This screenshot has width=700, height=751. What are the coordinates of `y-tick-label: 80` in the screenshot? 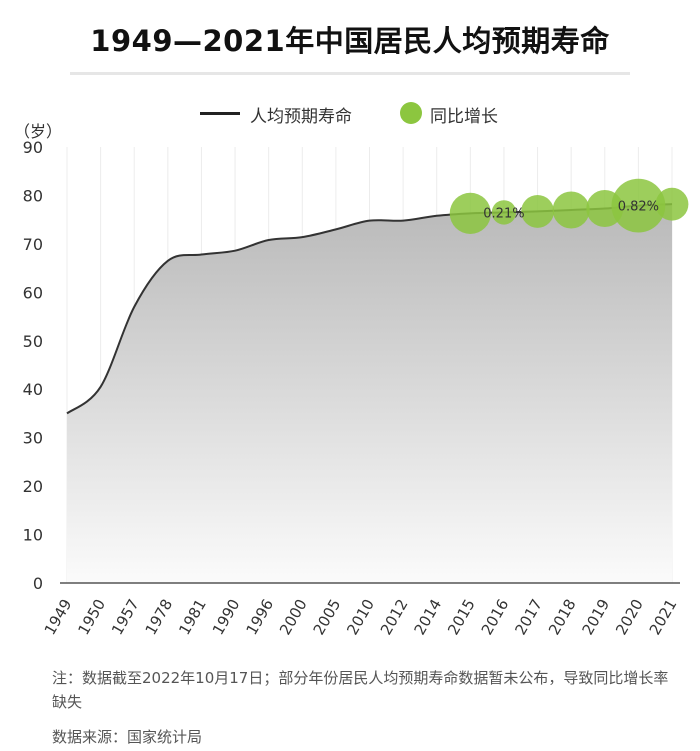 It's located at (33, 195).